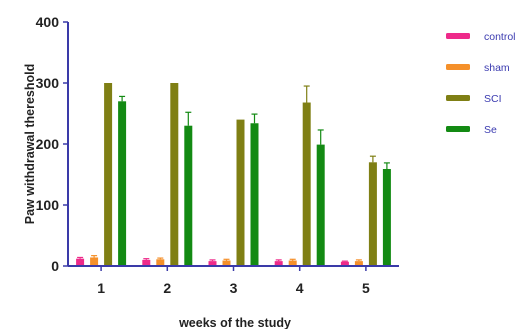  I want to click on legend: control sham SCI Se, so click(481, 83).